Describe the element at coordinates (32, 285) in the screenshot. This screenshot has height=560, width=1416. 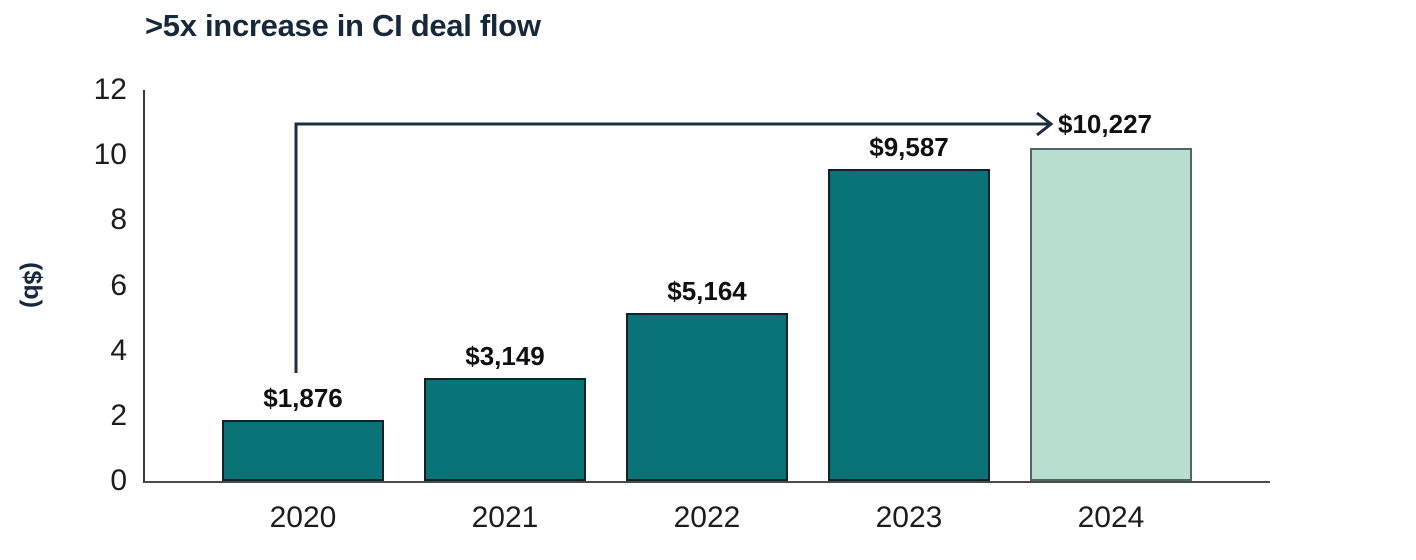
I see `y-axis-label: ($b)` at that location.